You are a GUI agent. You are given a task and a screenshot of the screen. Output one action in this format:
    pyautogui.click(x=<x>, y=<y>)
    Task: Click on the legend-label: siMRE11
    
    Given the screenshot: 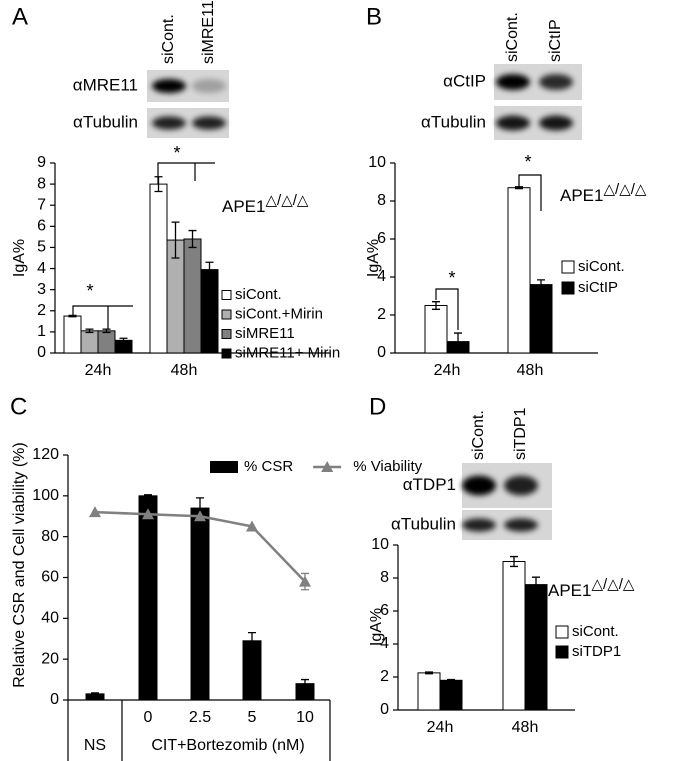 What is the action you would take?
    pyautogui.click(x=265, y=333)
    